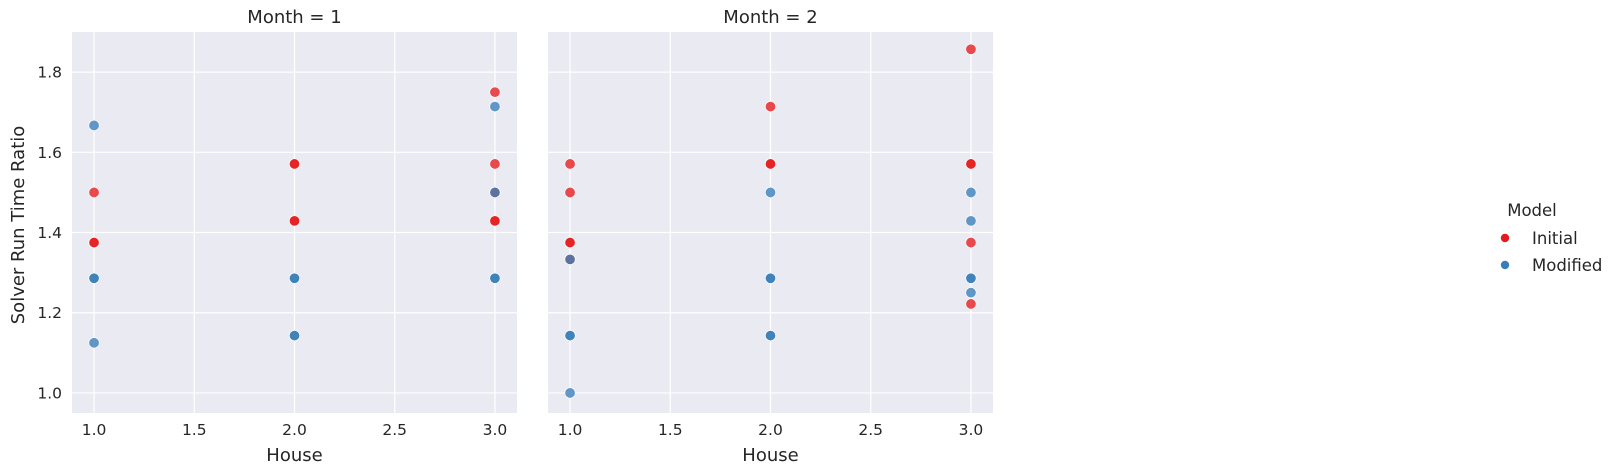 The image size is (1617, 476). I want to click on facet-title: Month = 2, so click(770, 17).